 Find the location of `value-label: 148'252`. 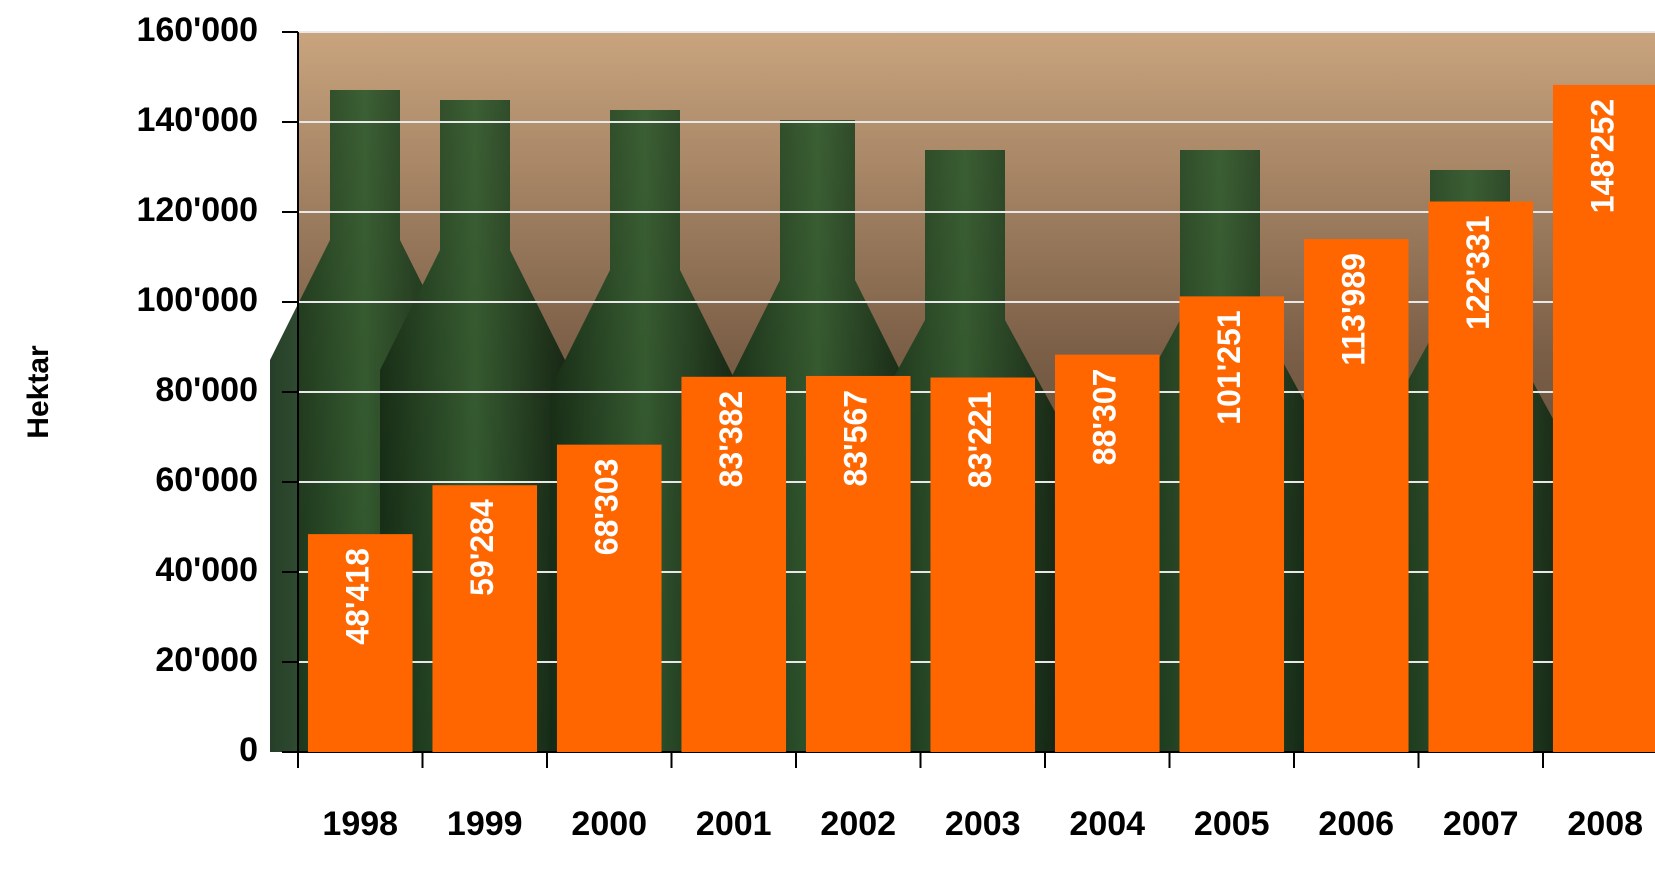

value-label: 148'252 is located at coordinates (1603, 156).